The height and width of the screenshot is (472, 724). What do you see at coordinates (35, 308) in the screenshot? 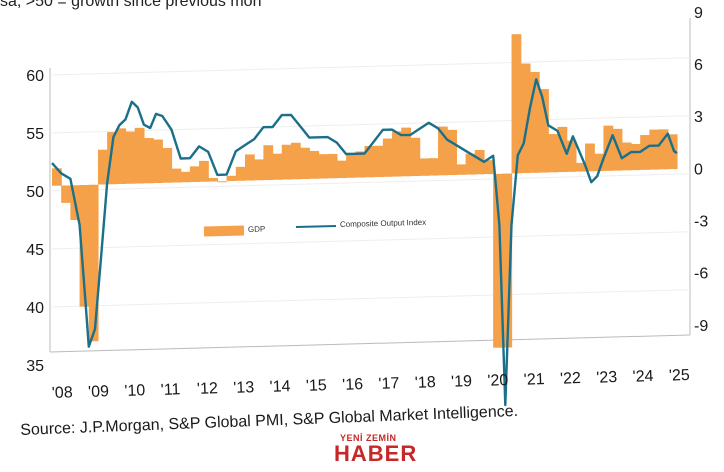
I see `left-tick-label: 40` at bounding box center [35, 308].